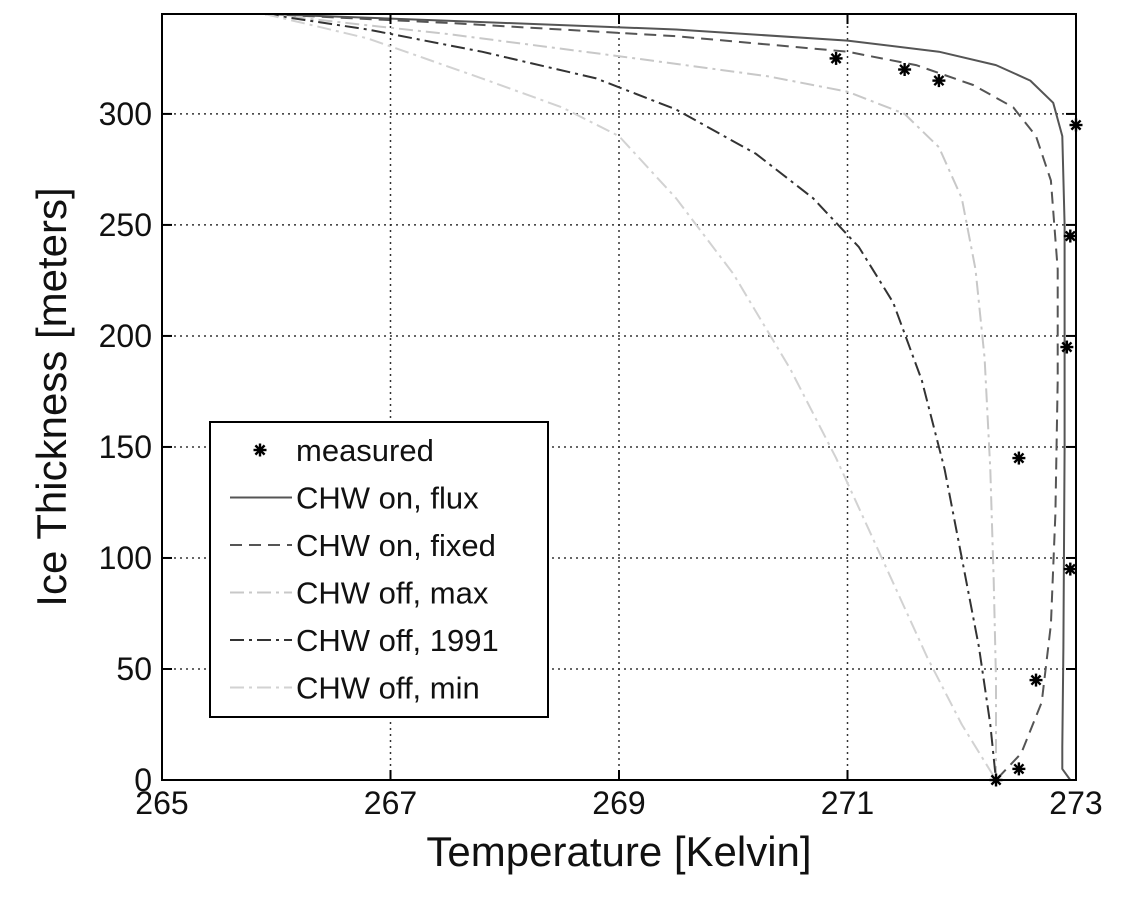 This screenshot has width=1121, height=898. Describe the element at coordinates (260, 450) in the screenshot. I see `legend-marker` at that location.